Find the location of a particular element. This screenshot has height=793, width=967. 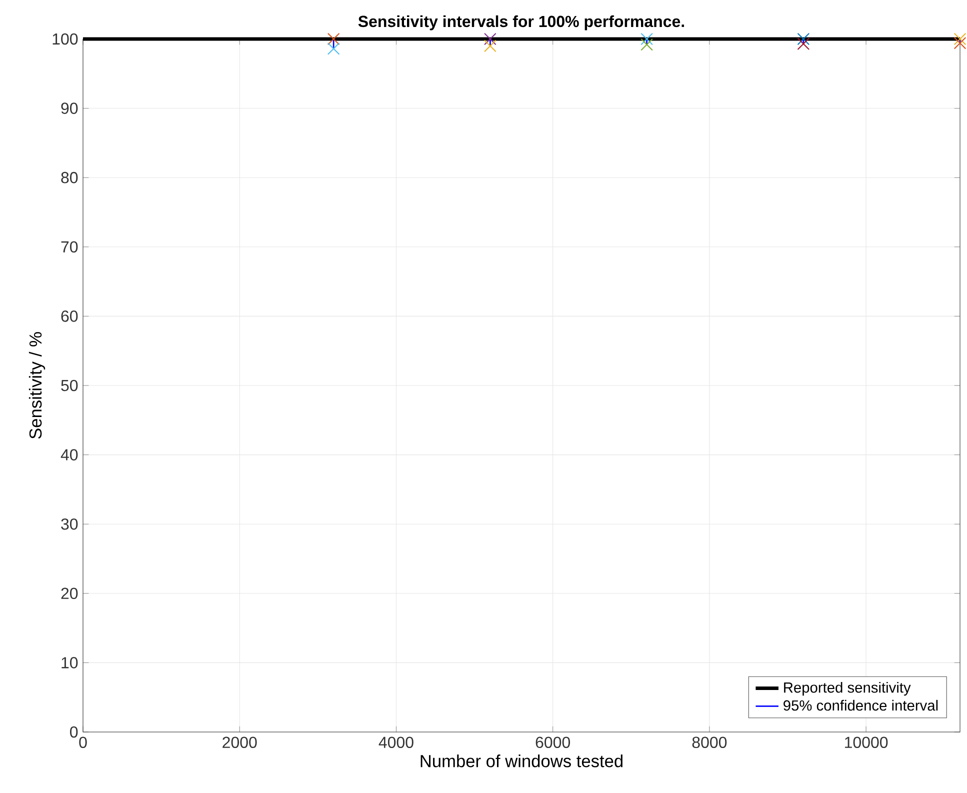

y-tick-label: 90 is located at coordinates (69, 108).